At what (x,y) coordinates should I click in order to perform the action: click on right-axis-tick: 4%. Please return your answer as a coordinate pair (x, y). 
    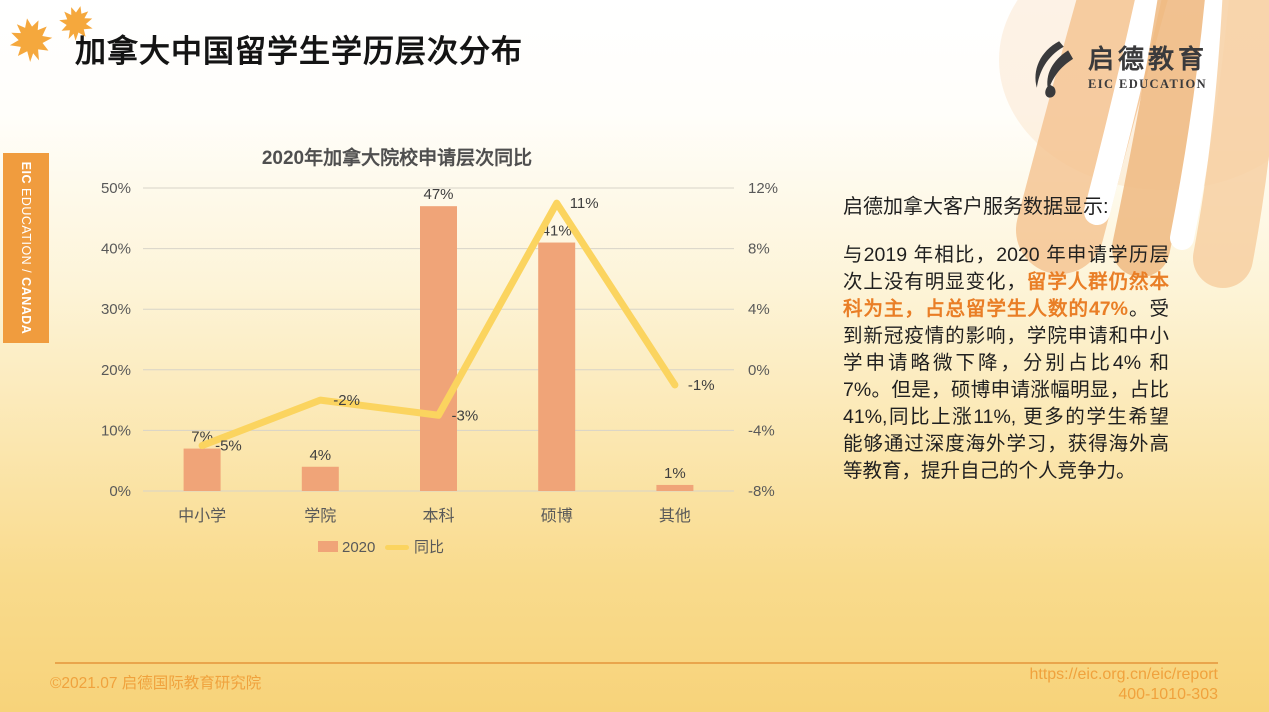
    Looking at the image, I should click on (759, 309).